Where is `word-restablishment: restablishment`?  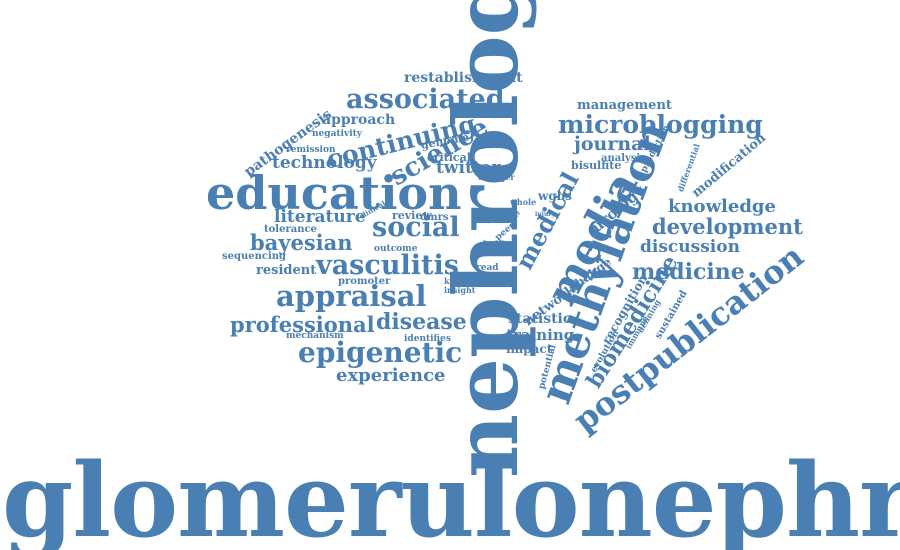 word-restablishment: restablishment is located at coordinates (463, 78).